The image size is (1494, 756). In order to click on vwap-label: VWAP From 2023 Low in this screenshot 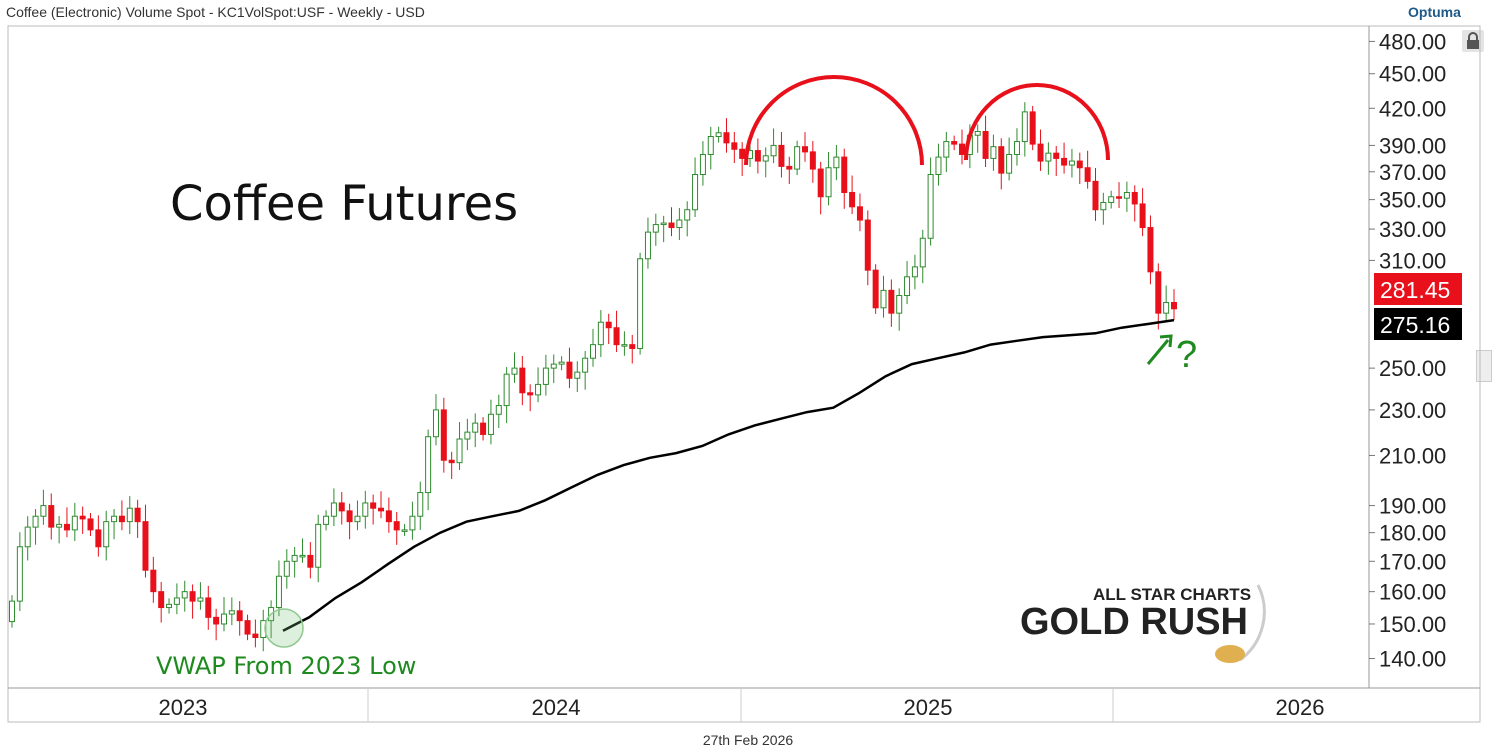, I will do `click(286, 666)`.